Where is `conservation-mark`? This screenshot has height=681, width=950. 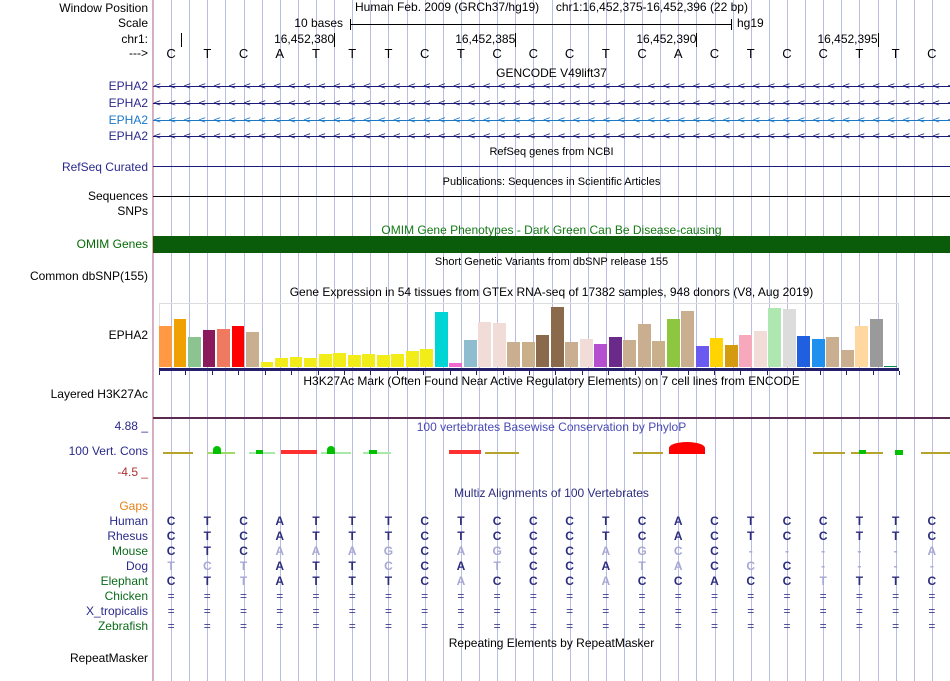
conservation-mark is located at coordinates (502, 453).